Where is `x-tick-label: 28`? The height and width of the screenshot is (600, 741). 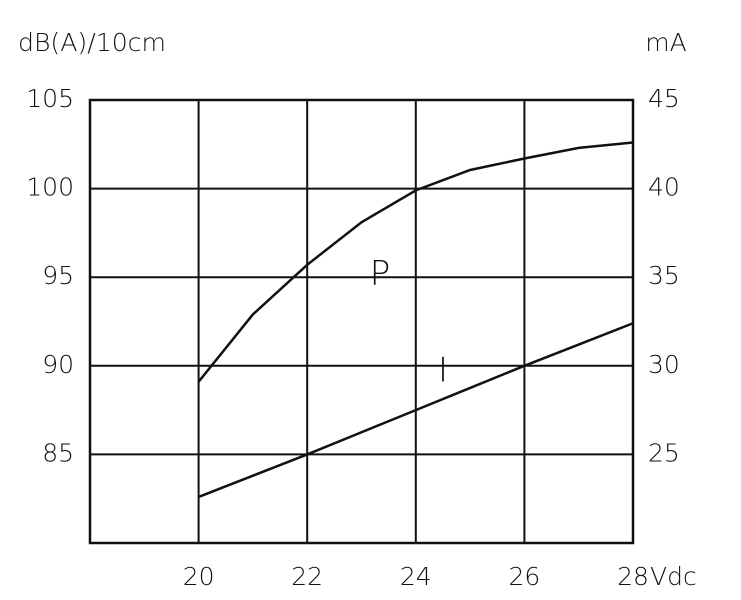 x-tick-label: 28 is located at coordinates (633, 576).